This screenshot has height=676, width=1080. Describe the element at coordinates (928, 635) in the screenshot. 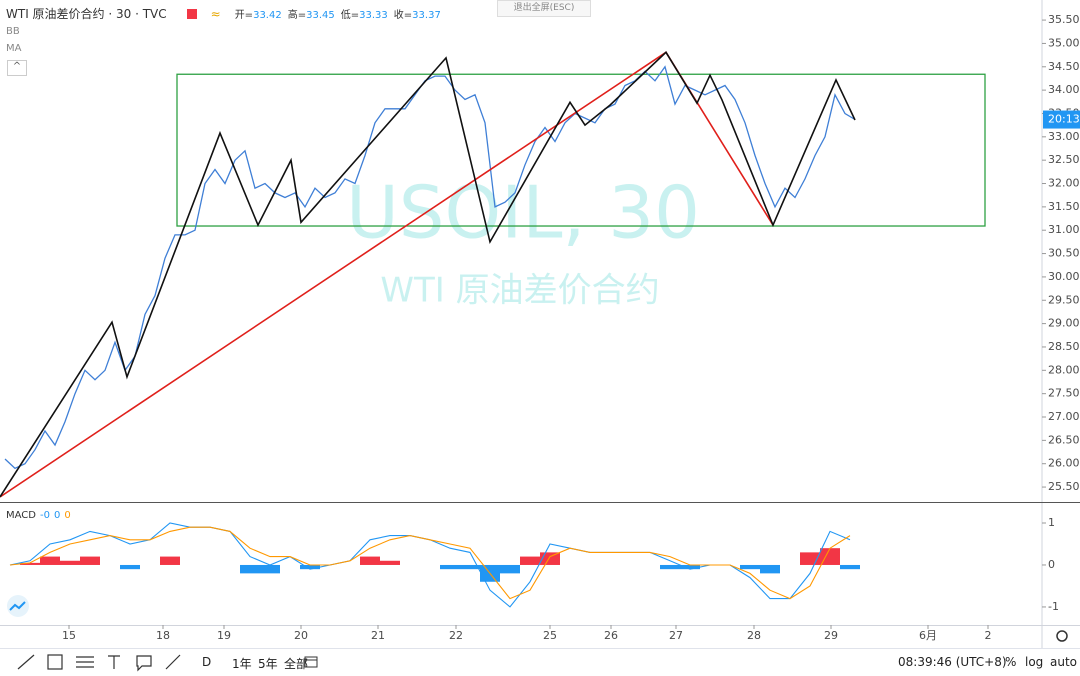

I see `x-tick-label: 6月` at that location.